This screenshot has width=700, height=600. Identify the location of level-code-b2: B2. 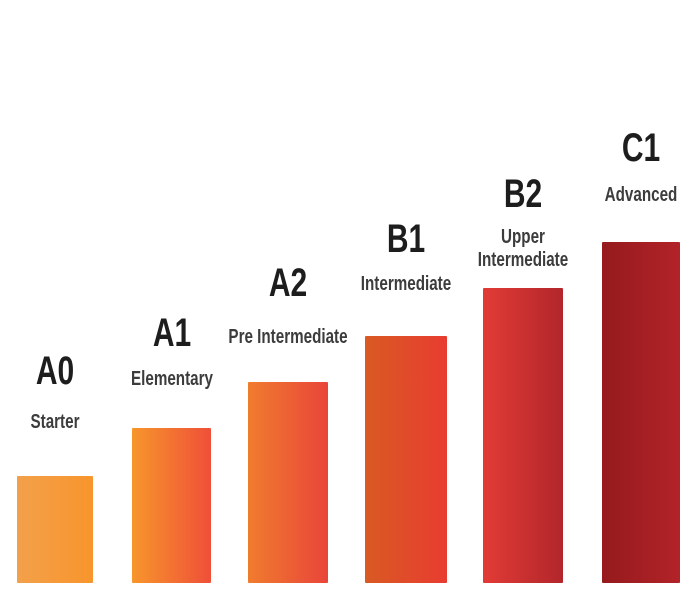
(523, 194).